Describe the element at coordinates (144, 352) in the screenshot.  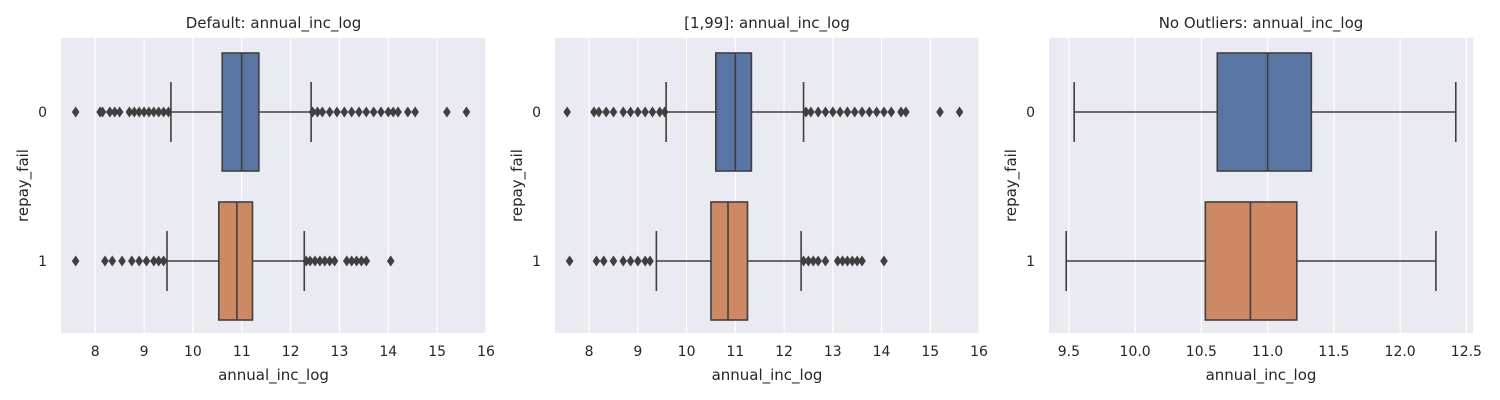
I see `x-tick-label: 9` at that location.